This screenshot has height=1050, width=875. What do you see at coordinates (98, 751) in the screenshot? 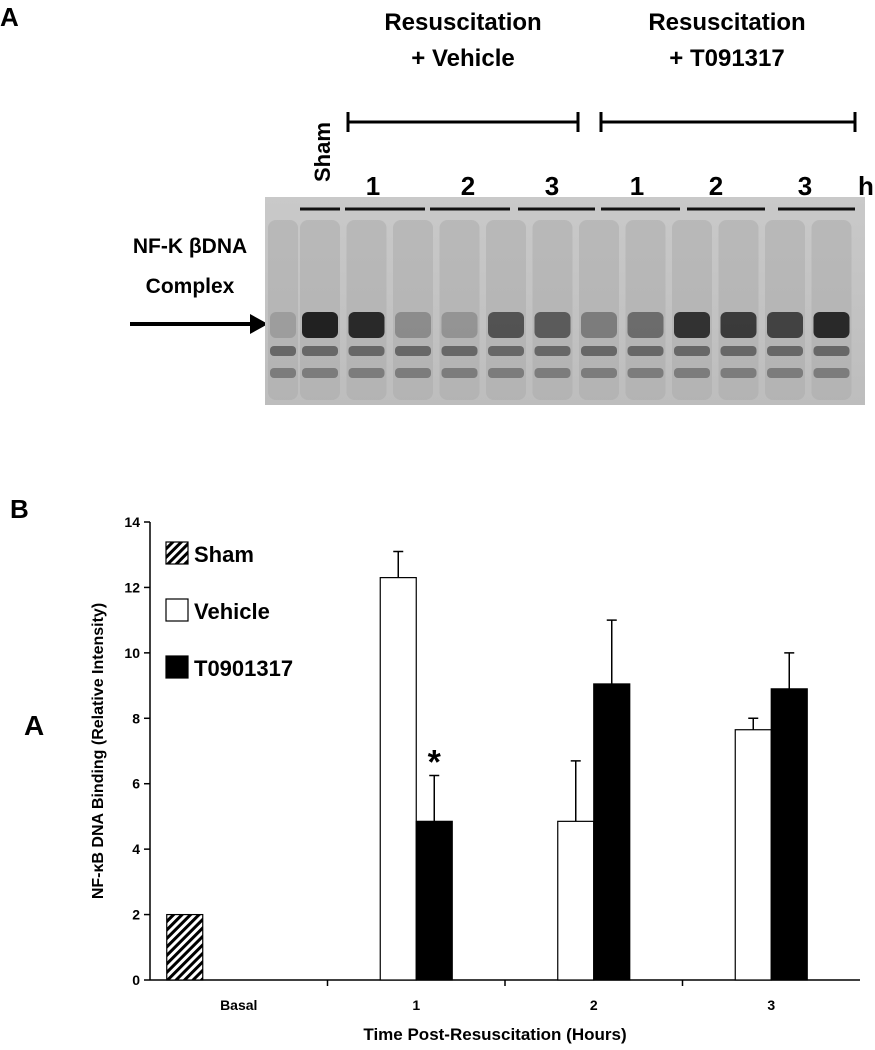
I see `y-axis-title: NF-κB DNA Binding (Relative Intensity)` at bounding box center [98, 751].